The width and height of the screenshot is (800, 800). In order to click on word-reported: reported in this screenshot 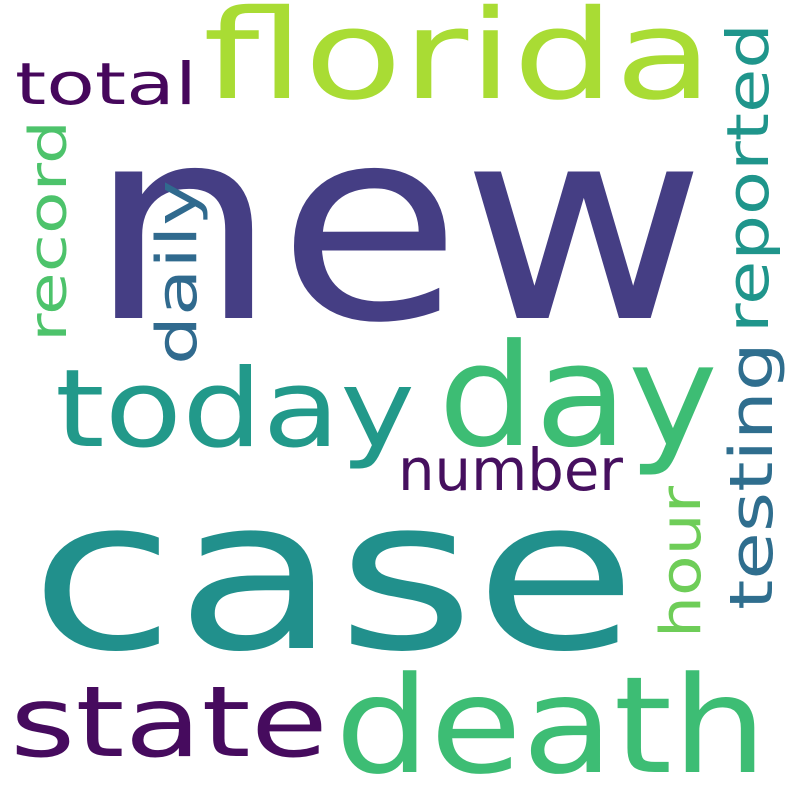, I will do `click(748, 178)`.